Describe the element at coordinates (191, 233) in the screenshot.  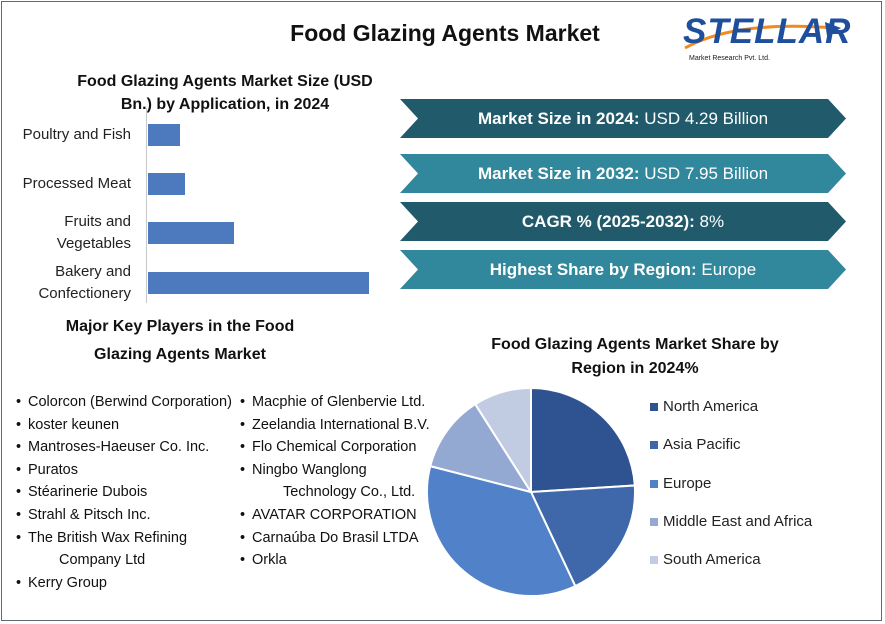
I see `bar-fruits-and-vegetables` at that location.